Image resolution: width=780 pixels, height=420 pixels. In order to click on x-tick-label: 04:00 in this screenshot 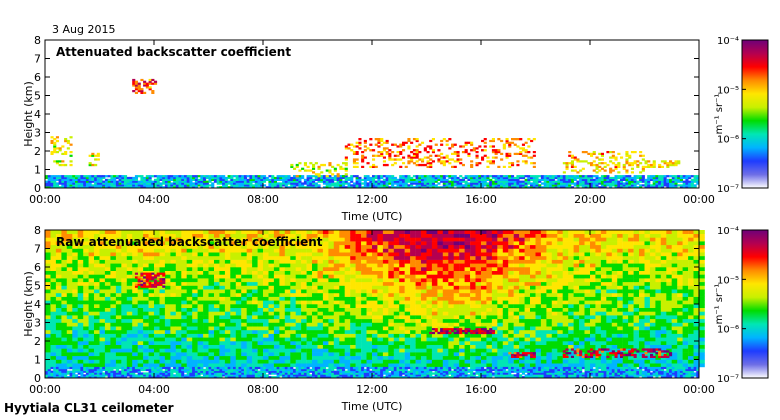, I will do `click(154, 199)`.